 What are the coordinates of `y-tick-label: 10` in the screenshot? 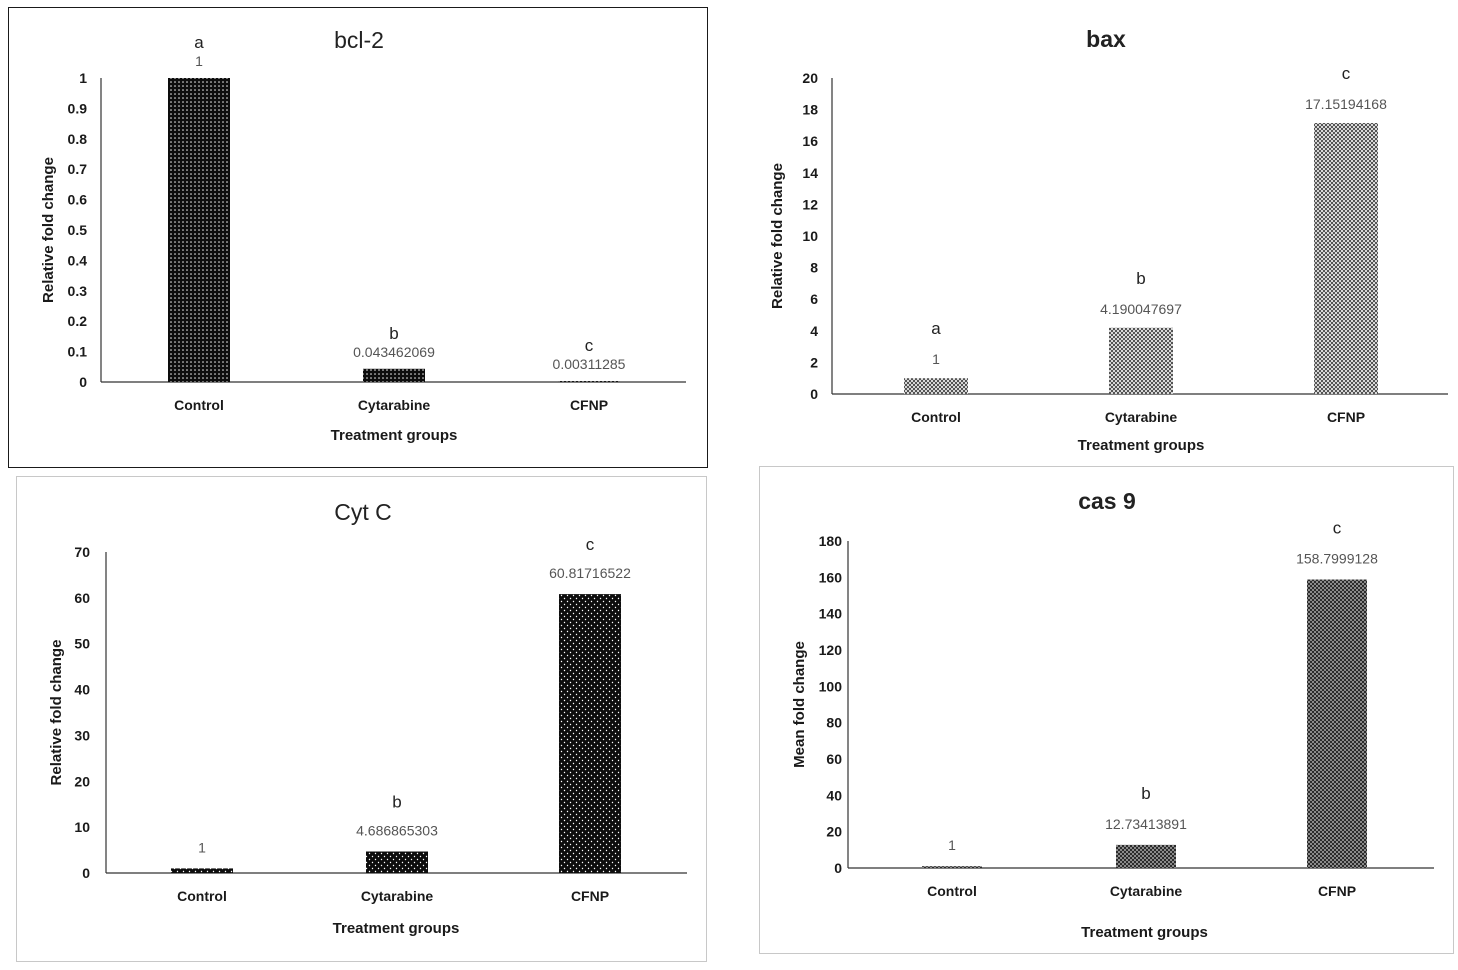 It's located at (82, 827).